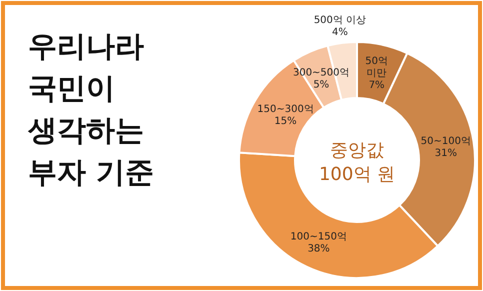 This screenshot has height=291, width=483. What do you see at coordinates (446, 153) in the screenshot?
I see `data-label: 31%` at bounding box center [446, 153].